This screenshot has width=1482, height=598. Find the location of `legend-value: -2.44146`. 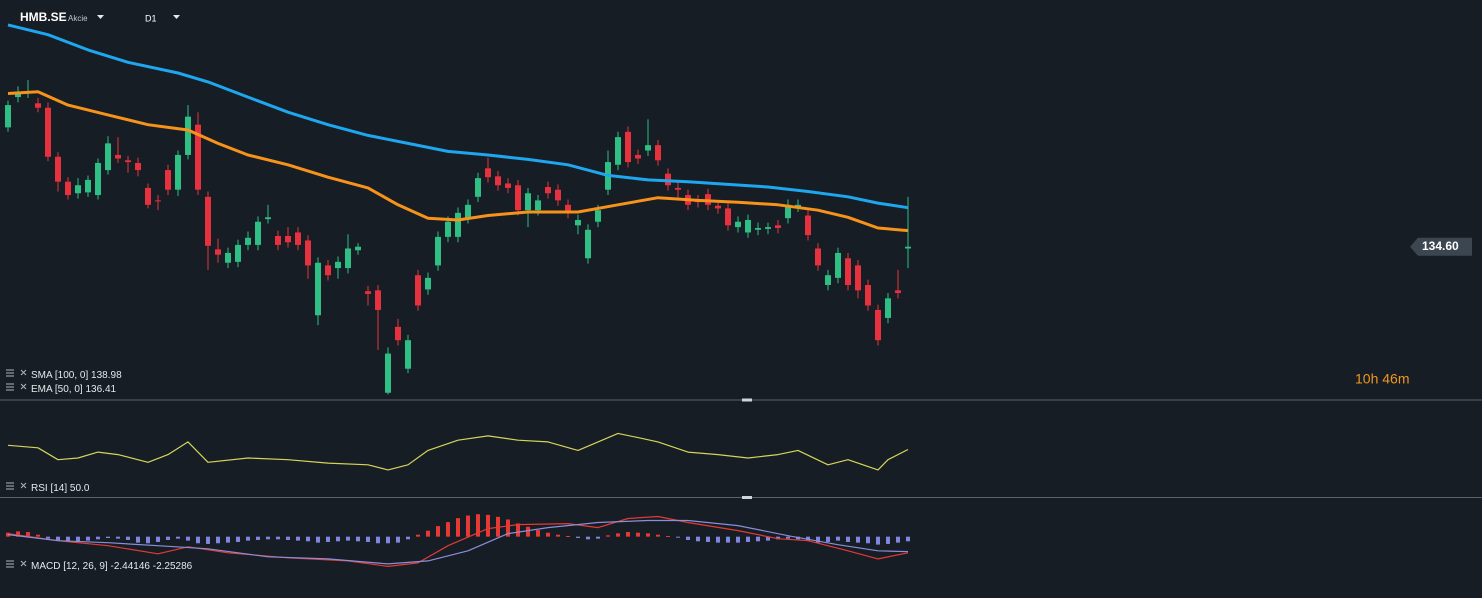

legend-value: -2.44146 is located at coordinates (130, 566).